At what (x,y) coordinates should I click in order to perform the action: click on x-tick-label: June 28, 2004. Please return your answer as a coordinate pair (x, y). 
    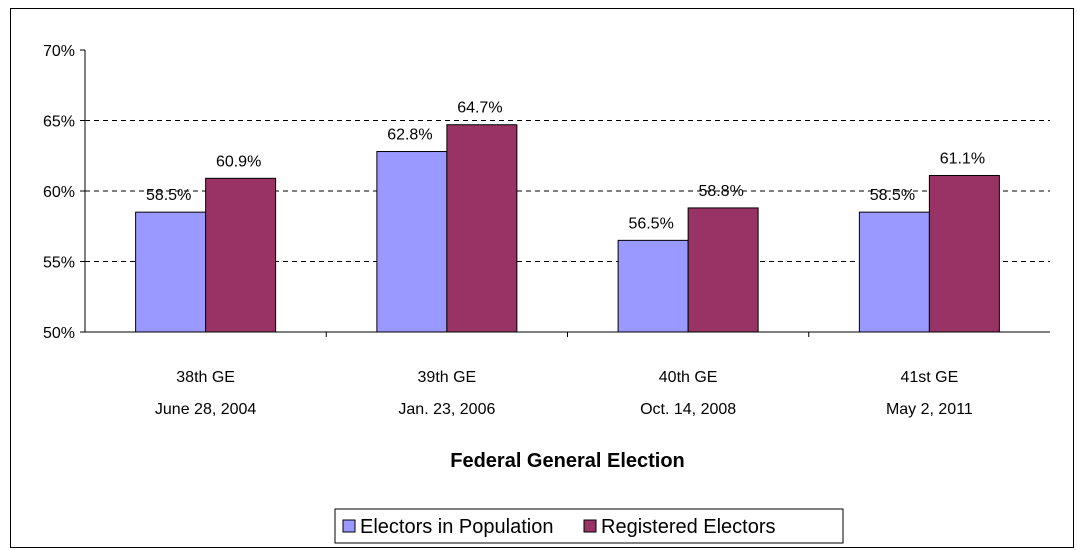
    Looking at the image, I should click on (206, 409).